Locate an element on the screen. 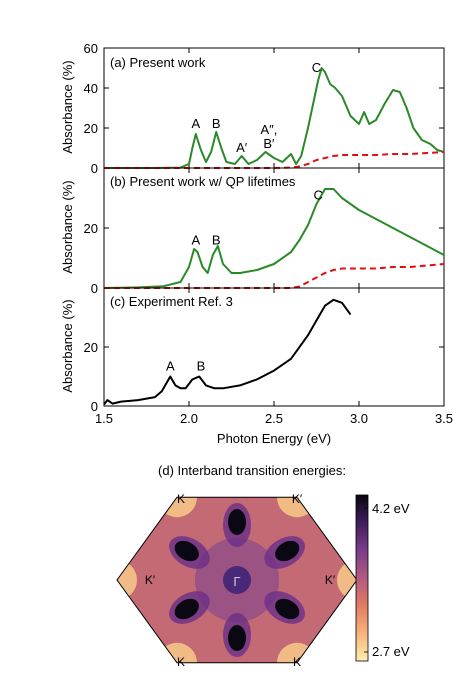 The image size is (472, 681). brillouin-zone-map is located at coordinates (237, 580).